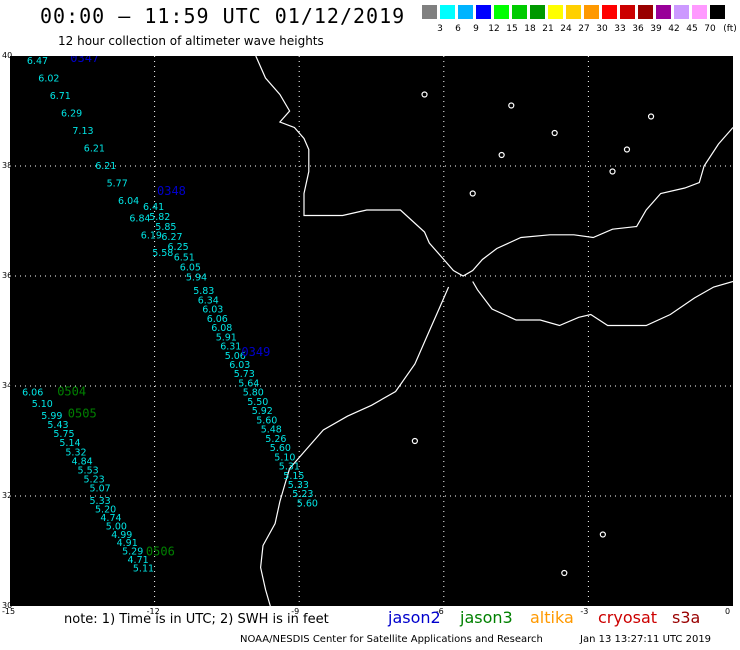 The image size is (740, 650). I want to click on wave-height-value: 5.99, so click(51, 416).